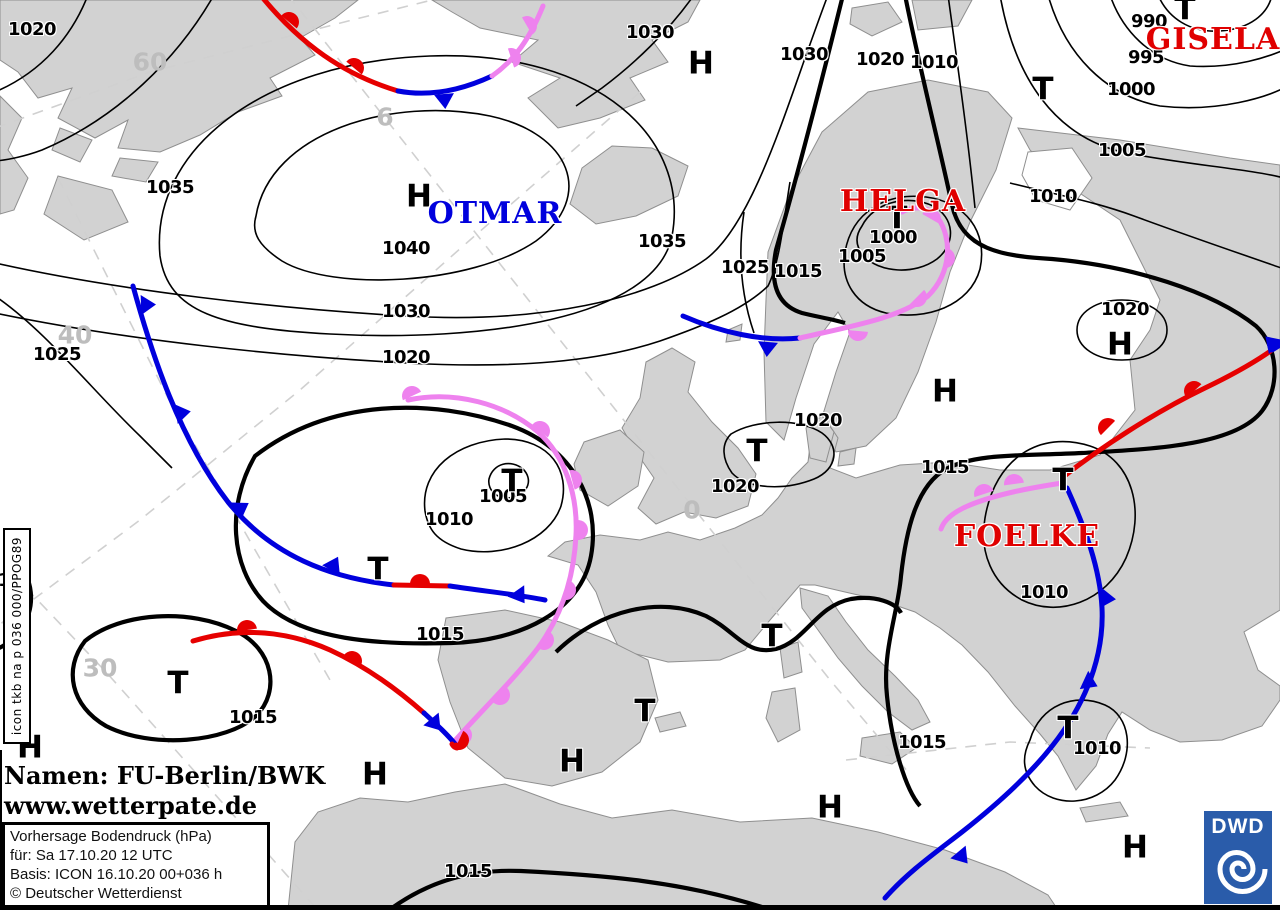 Image resolution: width=1280 pixels, height=910 pixels. I want to click on system-name-helga: HELGA, so click(903, 201).